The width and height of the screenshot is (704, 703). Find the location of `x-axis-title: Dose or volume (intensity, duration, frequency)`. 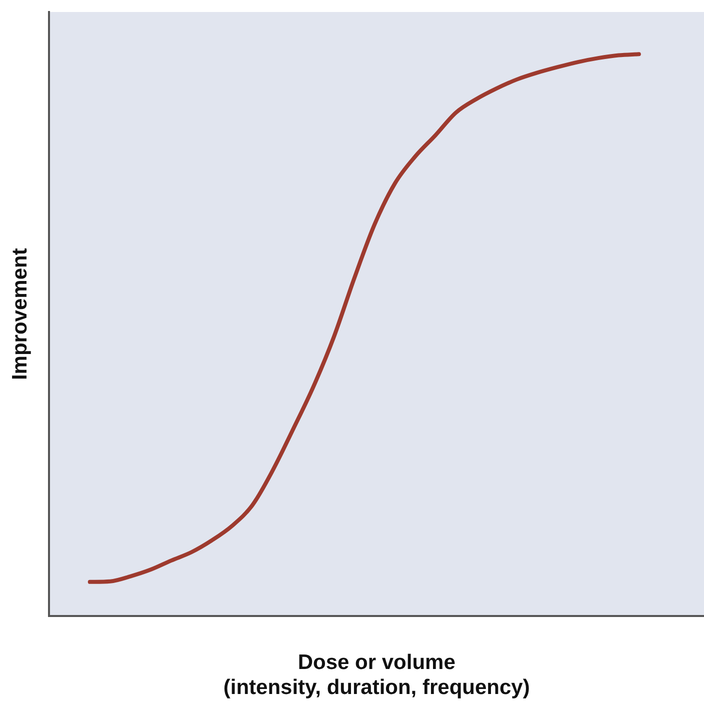

x-axis-title: Dose or volume (intensity, duration, frequency) is located at coordinates (376, 675).